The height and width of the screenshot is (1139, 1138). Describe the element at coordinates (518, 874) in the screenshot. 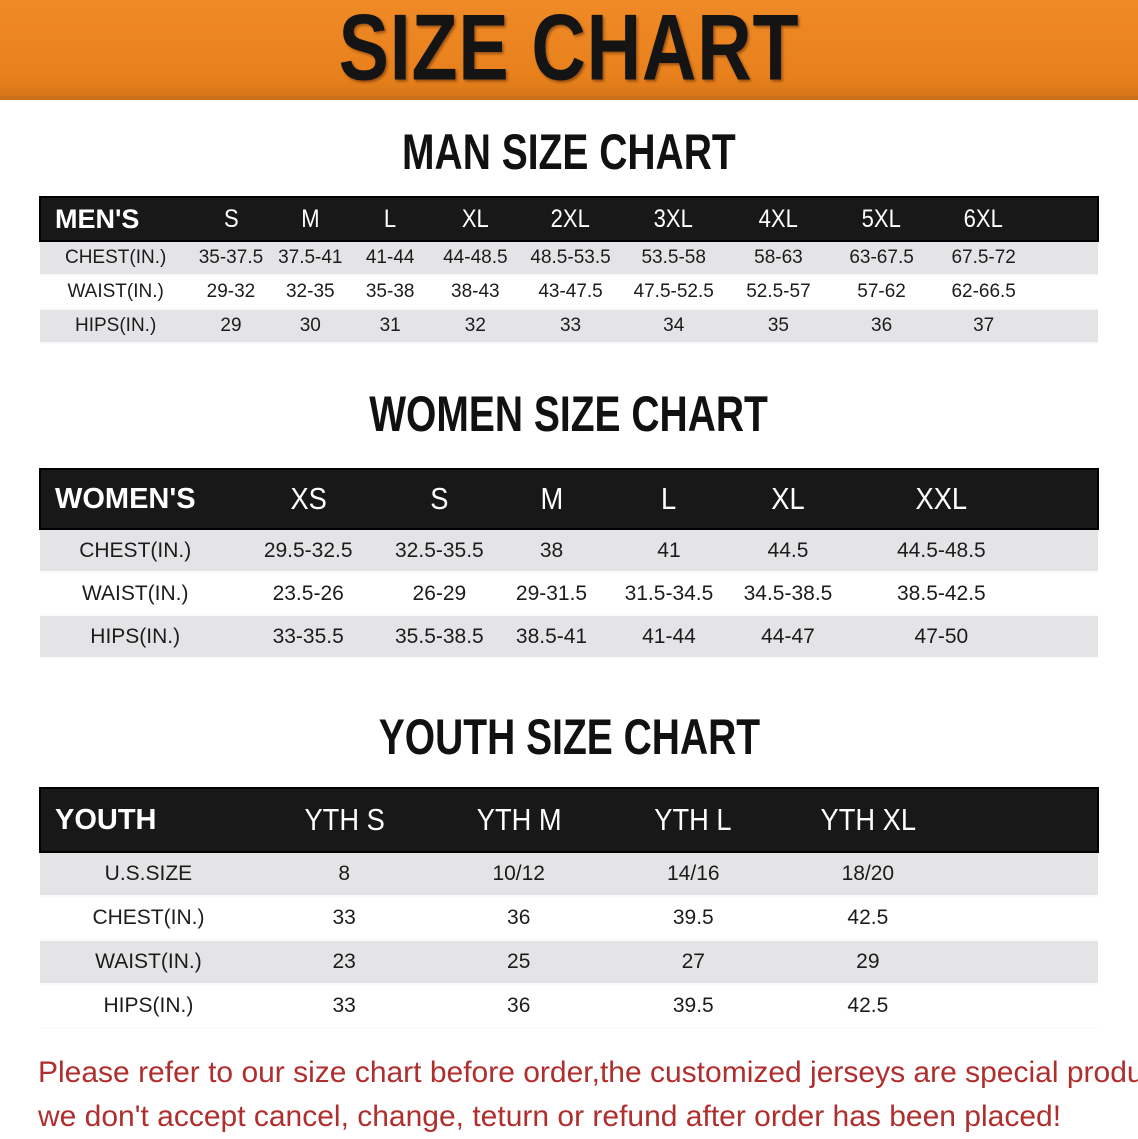

I see `youth-size-cell: 10/12` at that location.